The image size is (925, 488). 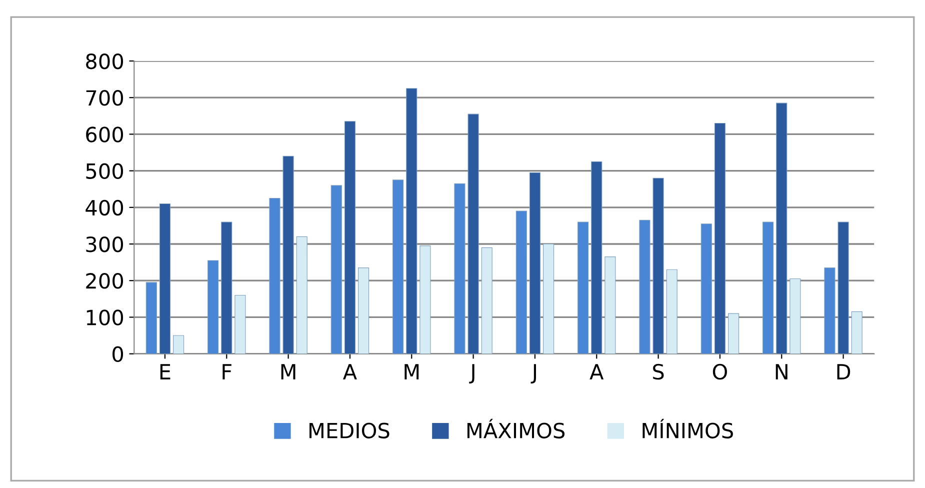 I want to click on y-tick-label: 200, so click(x=105, y=281).